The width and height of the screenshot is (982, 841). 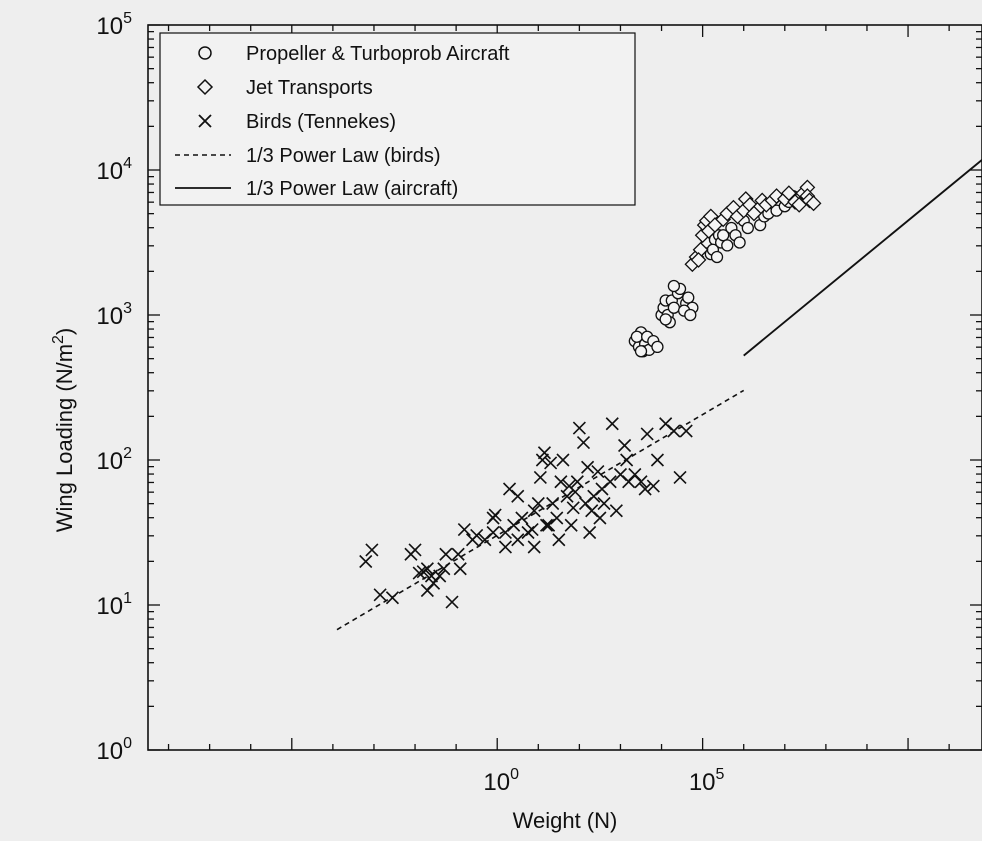 I want to click on legend-item-birds: Birds (Tennekes), so click(x=297, y=122).